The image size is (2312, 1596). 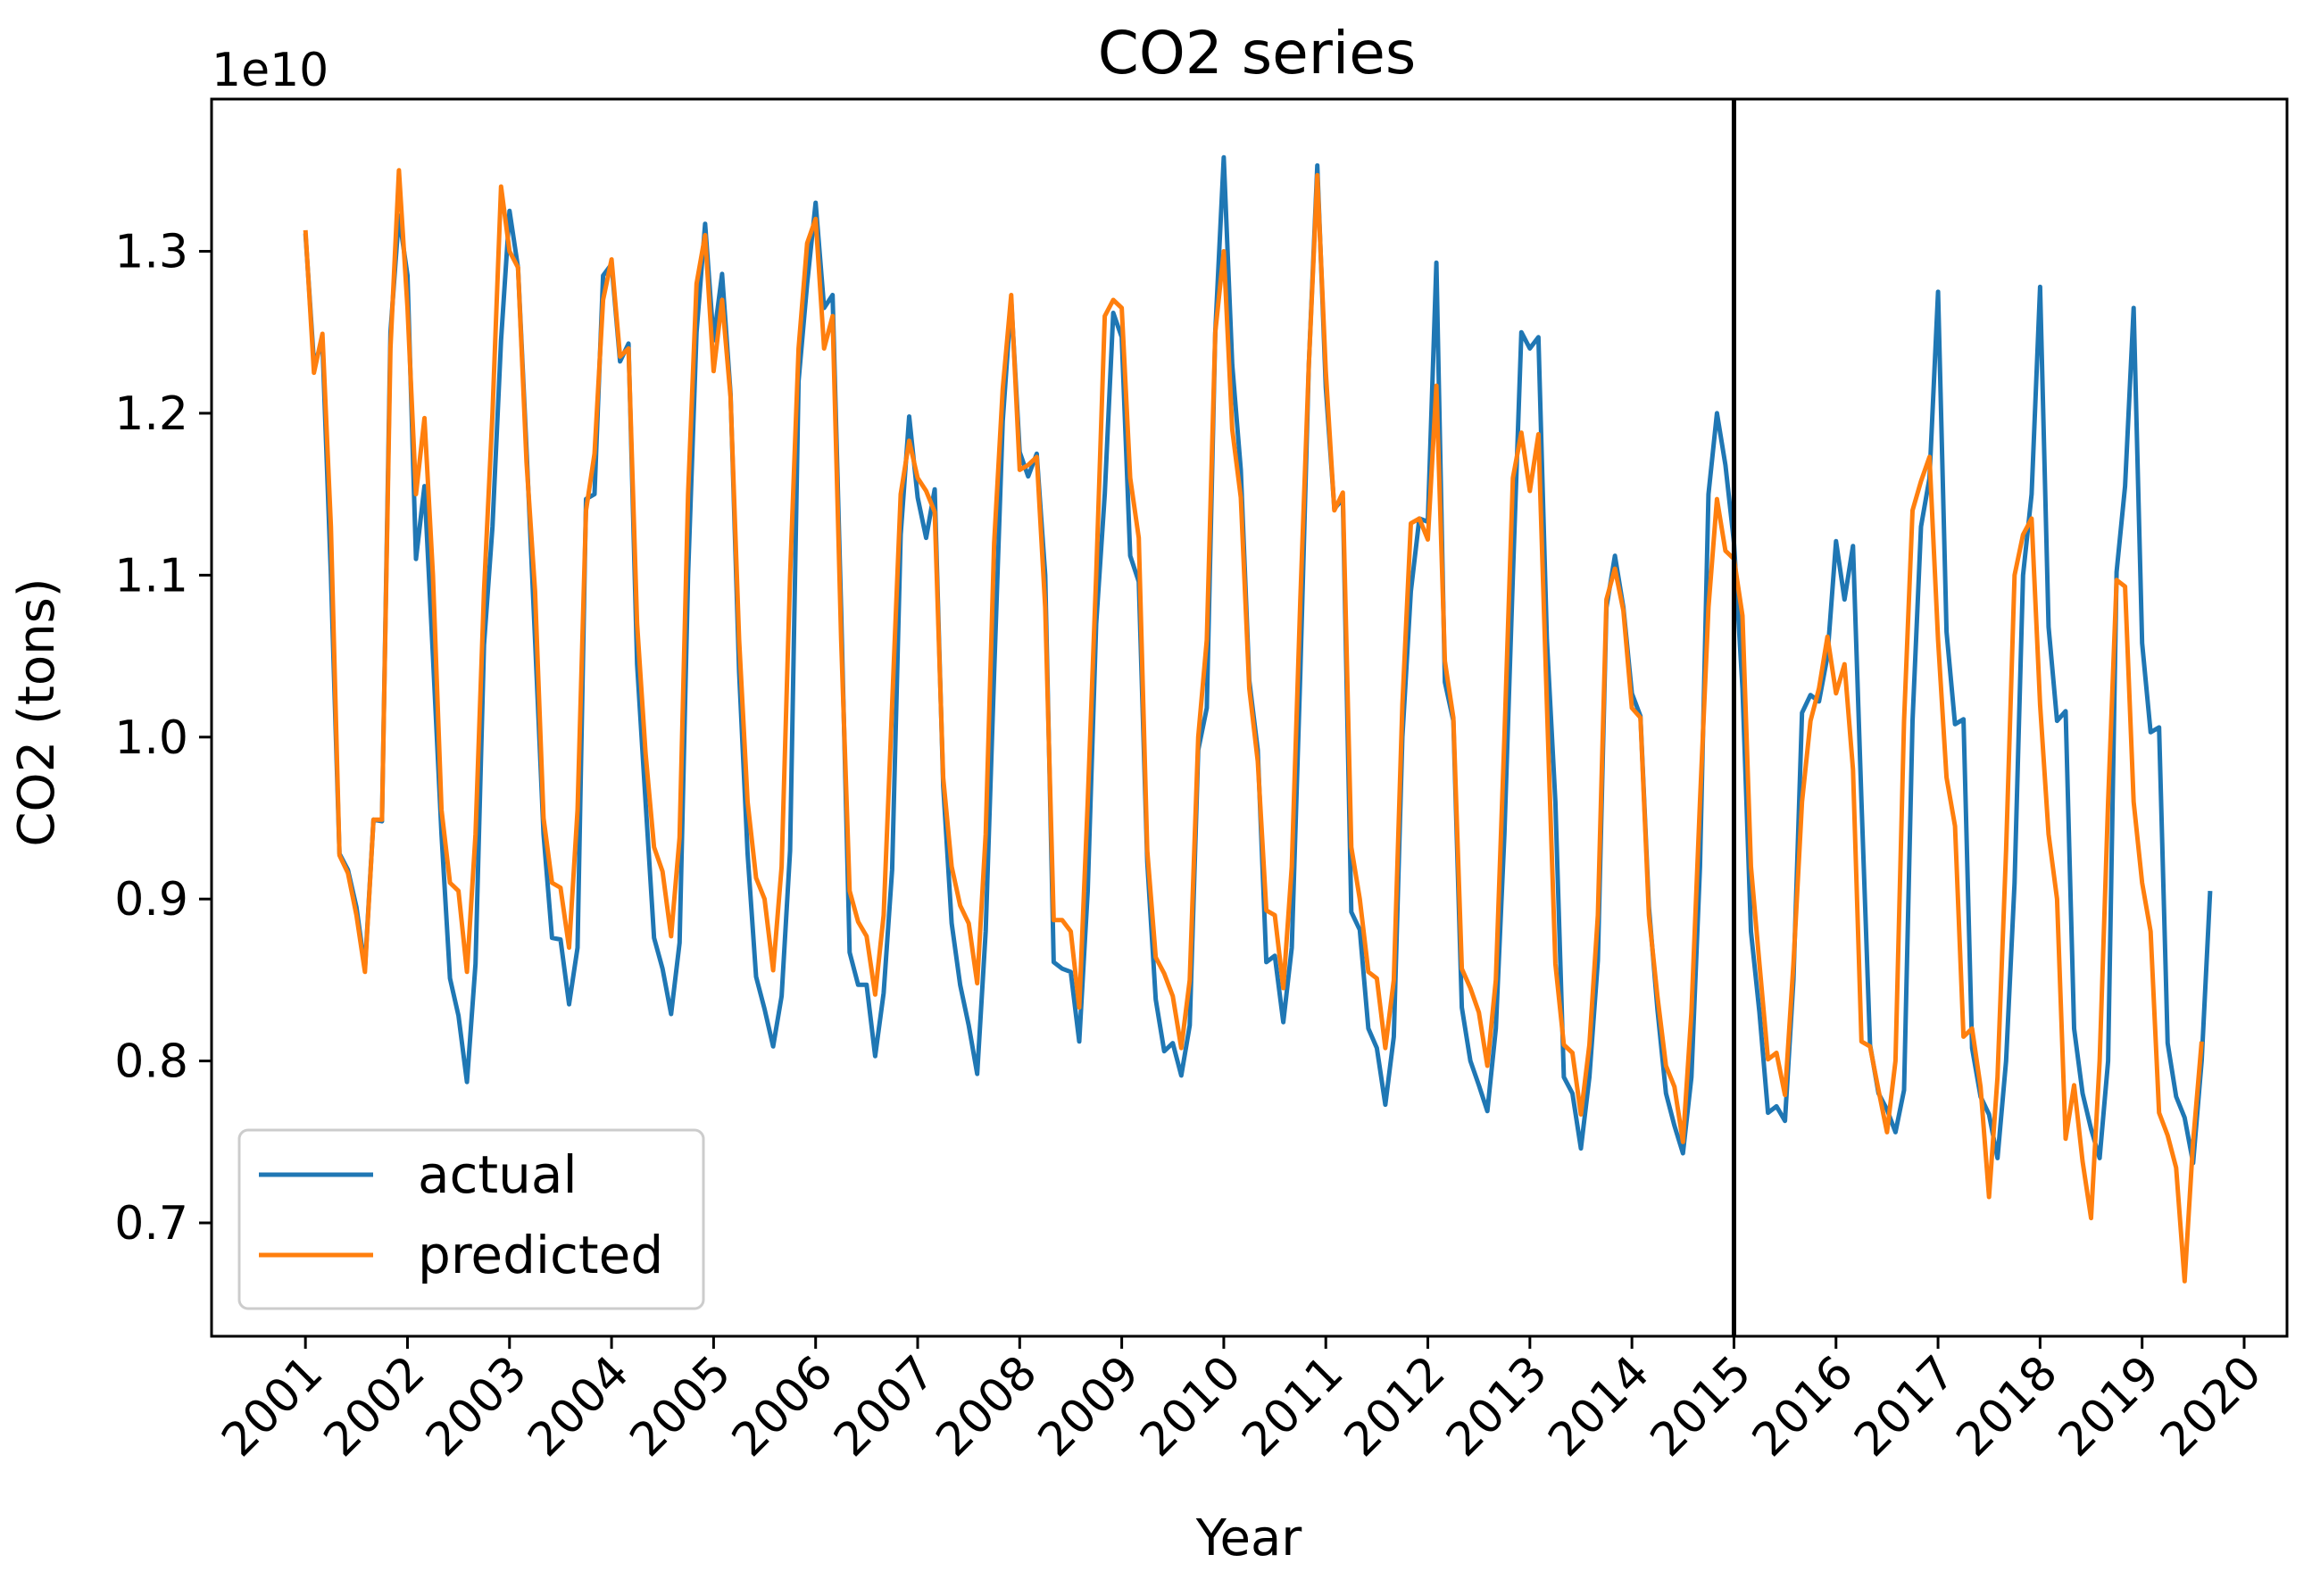 I want to click on y-tick-label: 0.8, so click(x=151, y=1062).